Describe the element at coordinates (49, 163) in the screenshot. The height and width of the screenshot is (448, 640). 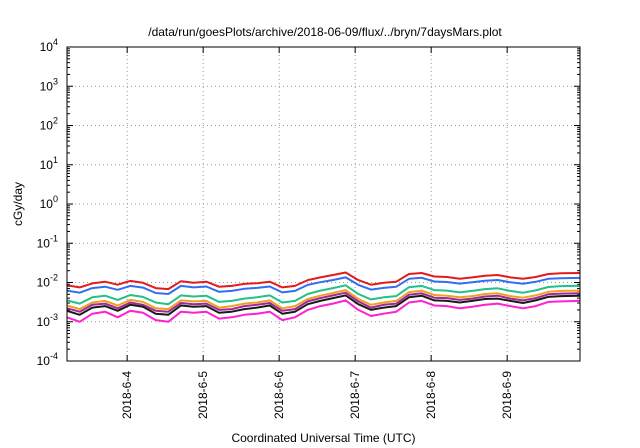
I see `y-tick-label: 10¹` at that location.